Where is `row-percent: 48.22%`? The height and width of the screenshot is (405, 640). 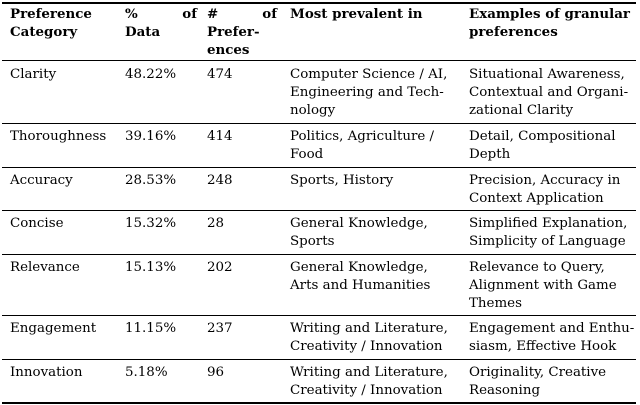 row-percent: 48.22% is located at coordinates (151, 74).